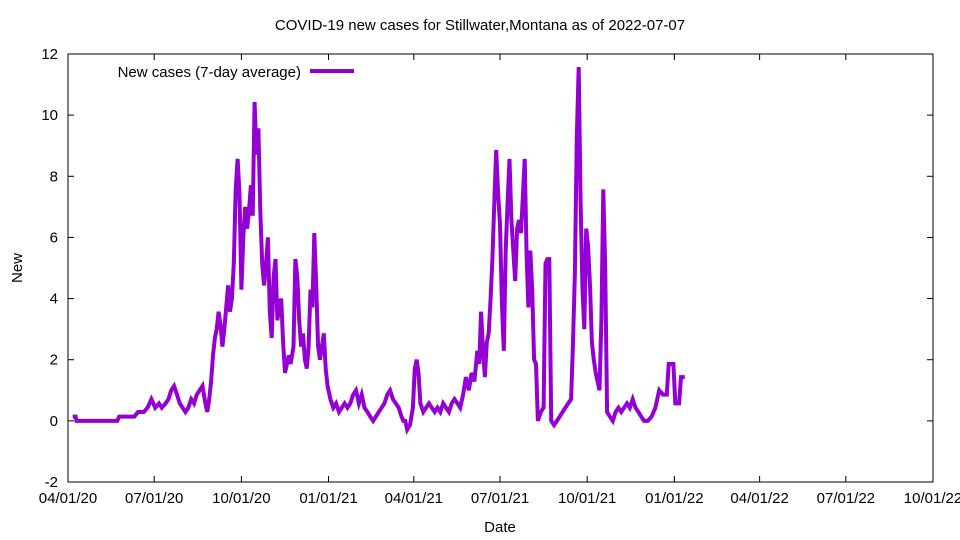 This screenshot has height=540, width=960. What do you see at coordinates (500, 498) in the screenshot?
I see `x-tick-label: 07/01/21` at bounding box center [500, 498].